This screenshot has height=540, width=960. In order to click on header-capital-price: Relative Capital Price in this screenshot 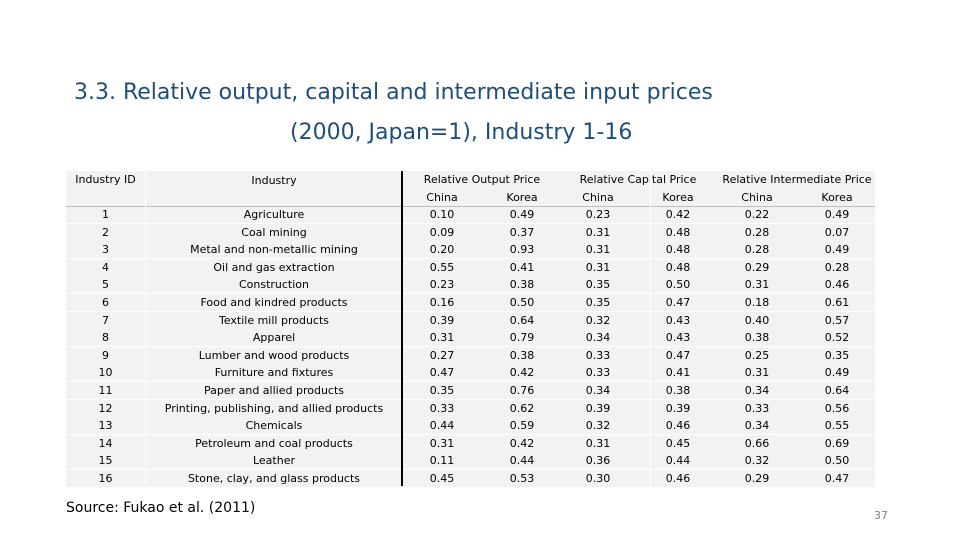, I will do `click(638, 179)`.